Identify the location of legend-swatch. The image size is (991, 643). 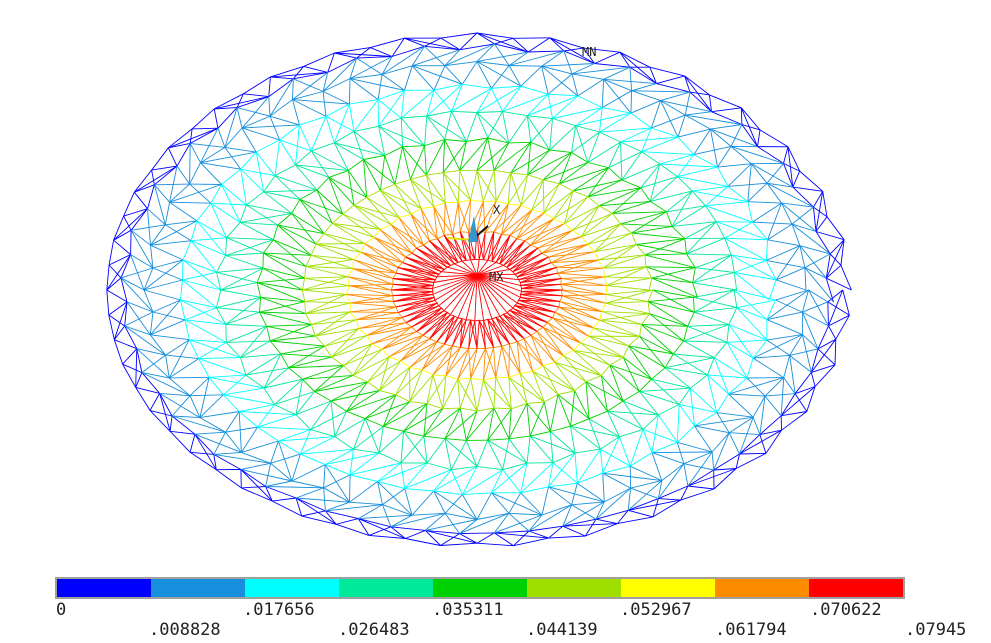
(198, 588).